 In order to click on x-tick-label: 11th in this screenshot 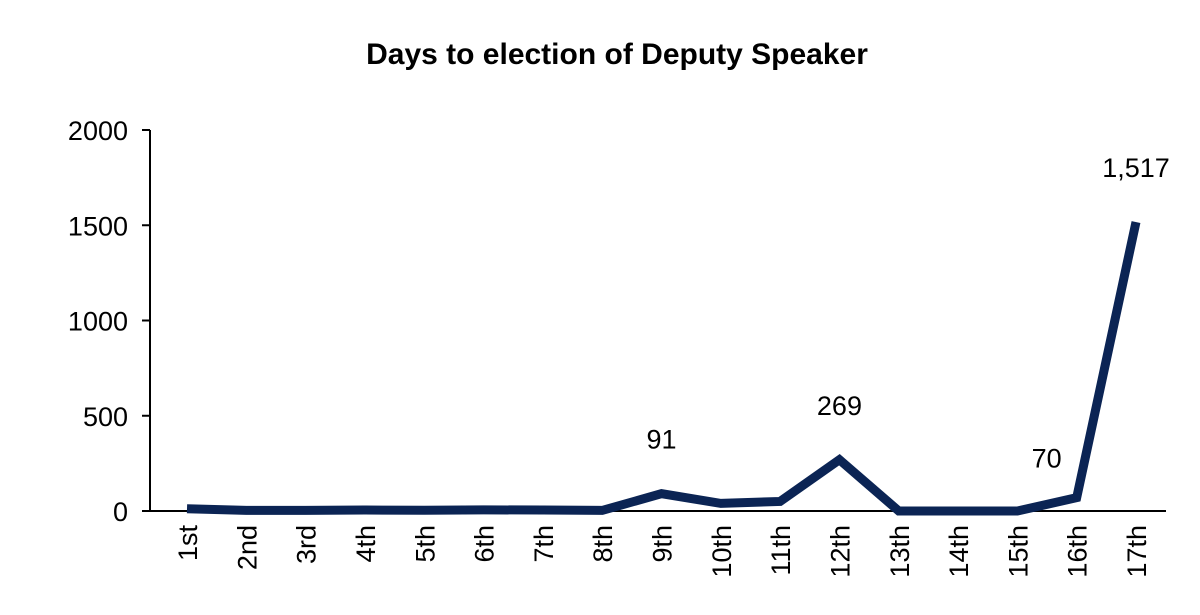, I will do `click(781, 550)`.